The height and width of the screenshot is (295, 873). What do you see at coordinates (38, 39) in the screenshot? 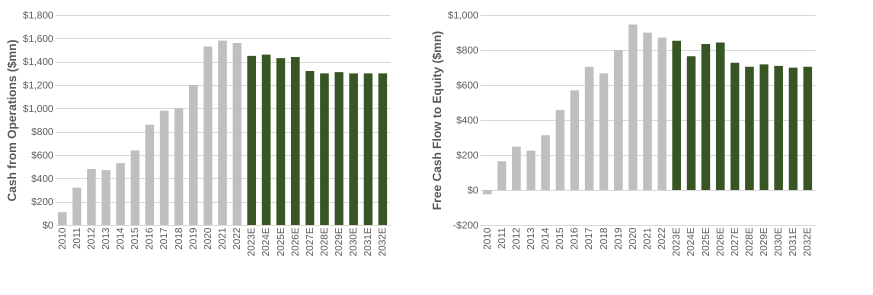
I see `y-tick-label: $1,600` at bounding box center [38, 39].